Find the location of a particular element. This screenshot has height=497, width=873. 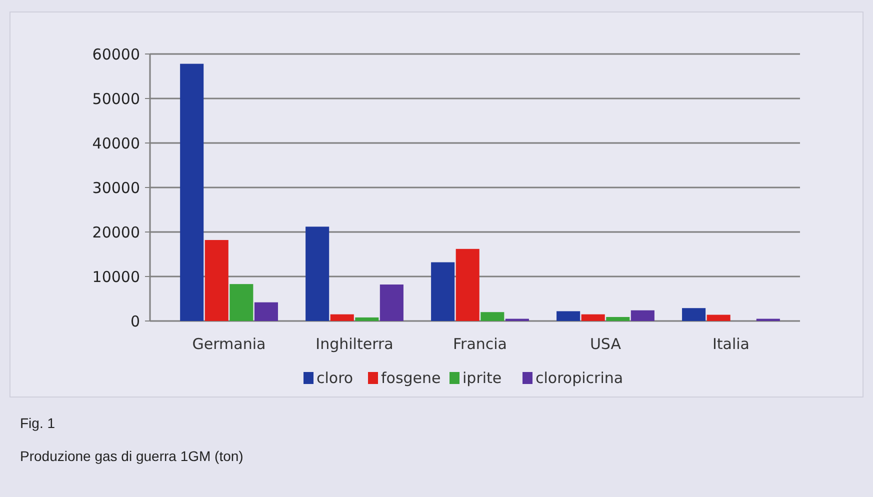

legend-label: cloropicrina is located at coordinates (580, 378).